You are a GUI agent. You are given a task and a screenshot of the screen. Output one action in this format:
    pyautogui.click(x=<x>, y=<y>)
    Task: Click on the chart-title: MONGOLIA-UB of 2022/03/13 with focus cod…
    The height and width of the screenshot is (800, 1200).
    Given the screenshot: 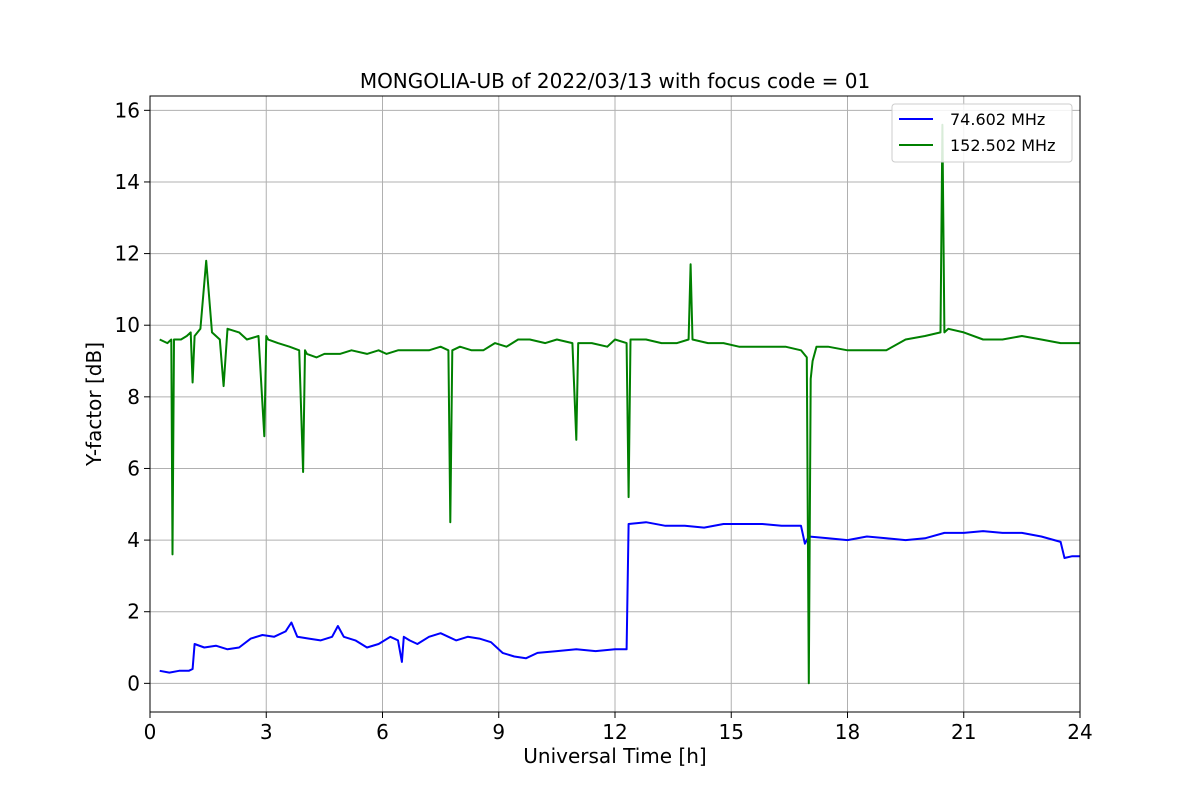 What is the action you would take?
    pyautogui.click(x=615, y=81)
    